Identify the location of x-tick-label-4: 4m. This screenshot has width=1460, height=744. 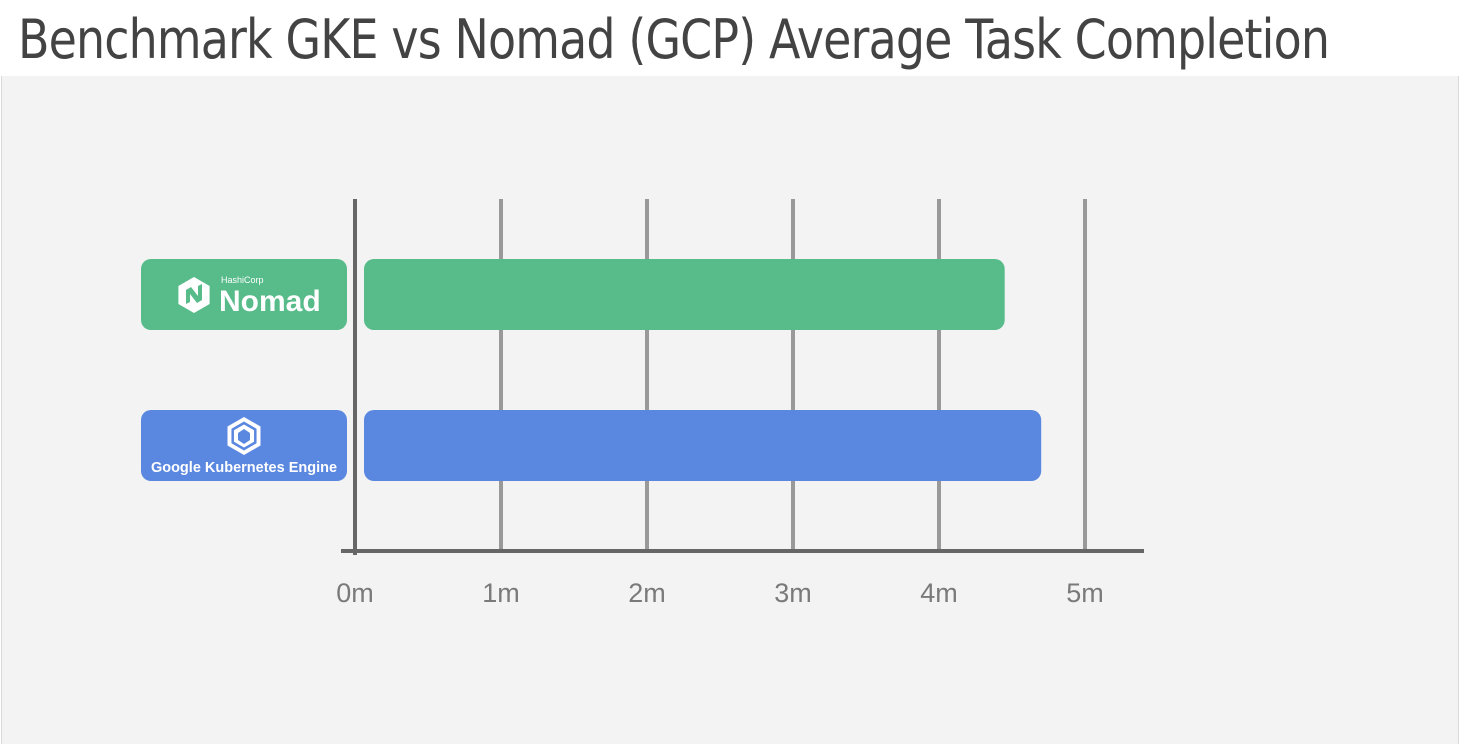
(939, 593).